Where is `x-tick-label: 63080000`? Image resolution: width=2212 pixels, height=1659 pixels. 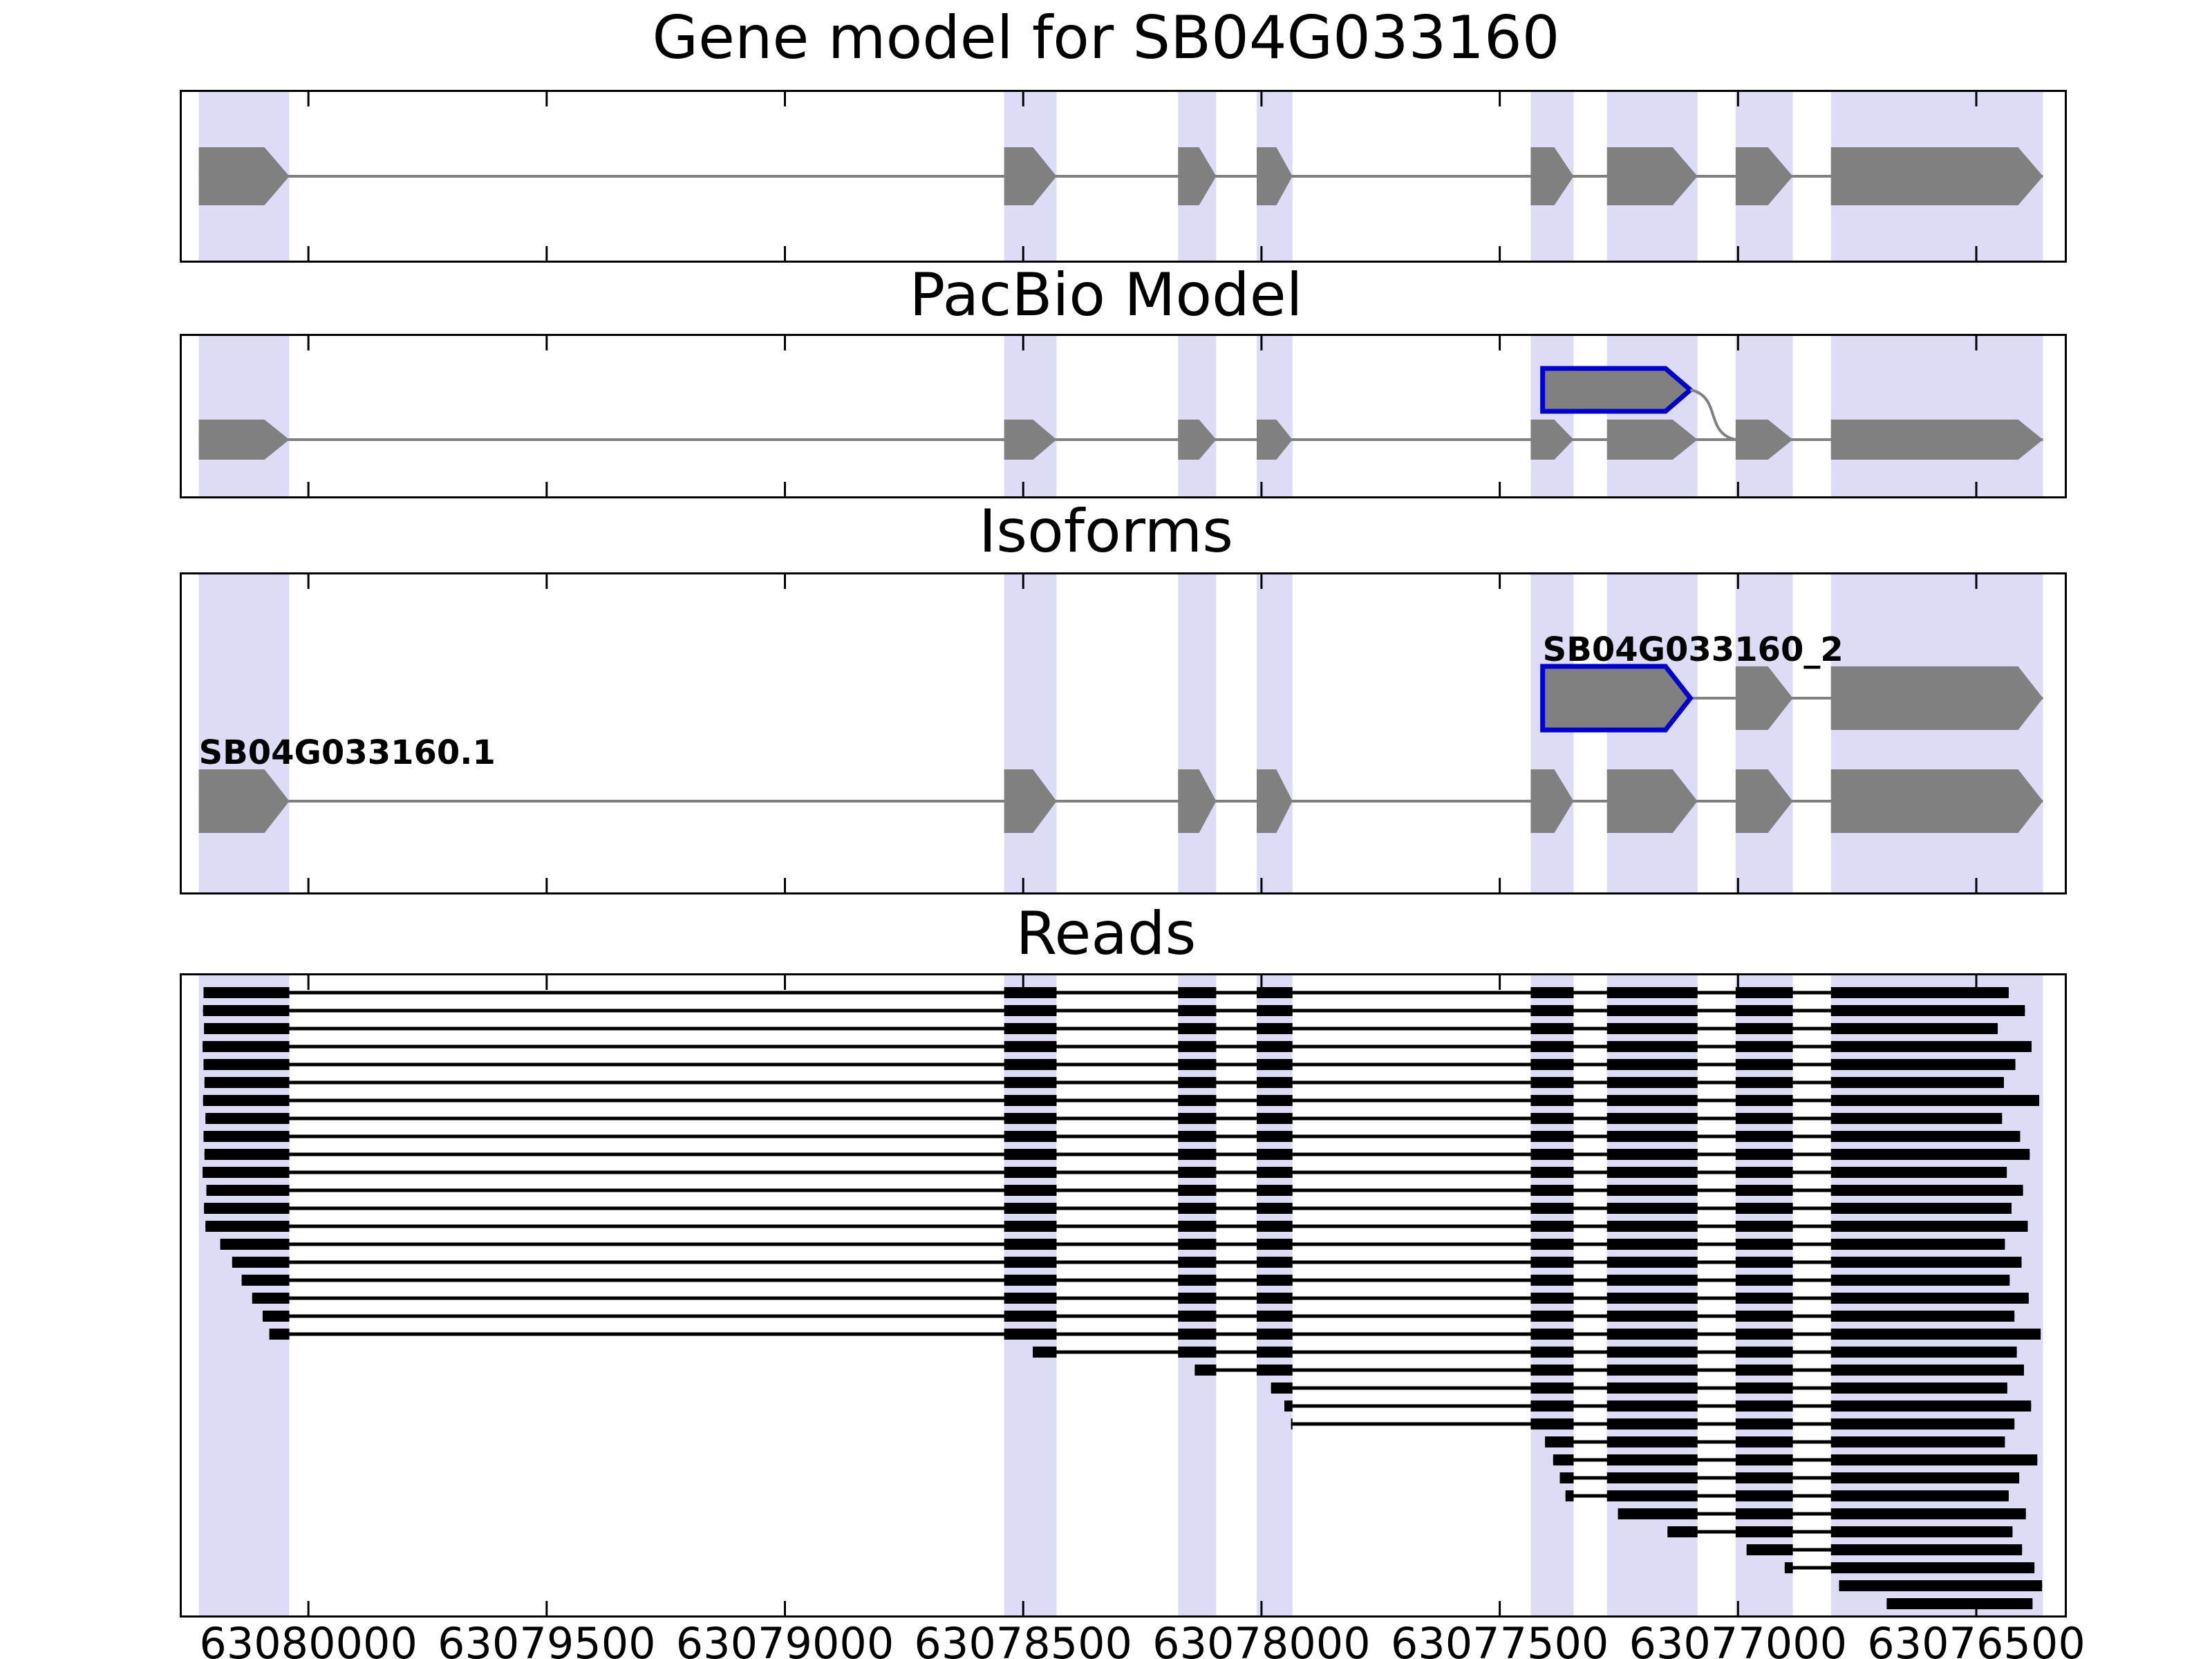
x-tick-label: 63080000 is located at coordinates (308, 1638).